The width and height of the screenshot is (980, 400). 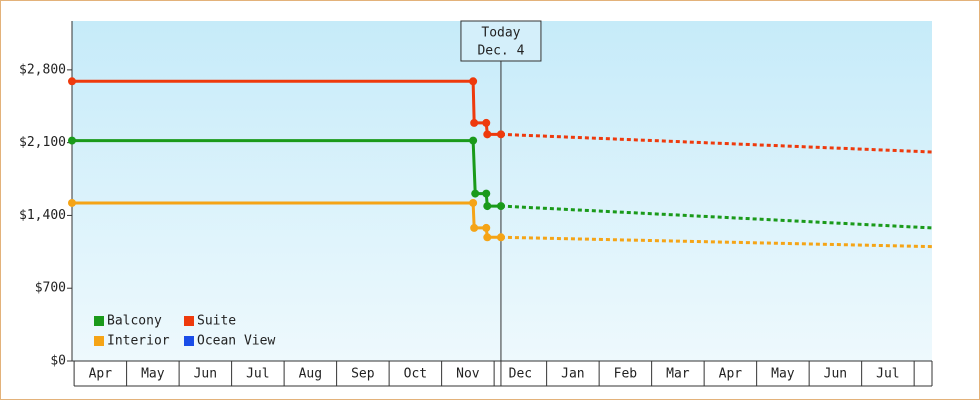 I want to click on today-box, so click(x=501, y=41).